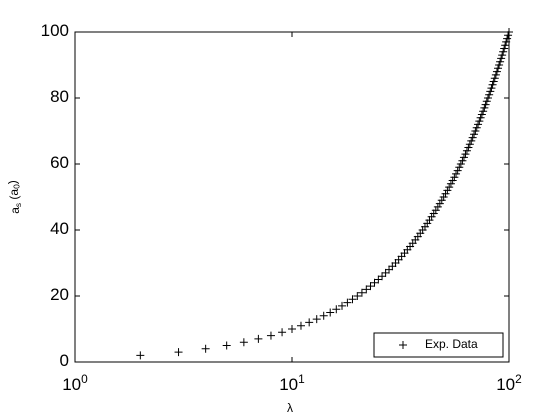 This screenshot has height=420, width=560. Describe the element at coordinates (509, 383) in the screenshot. I see `x-tick-label: 102​` at that location.